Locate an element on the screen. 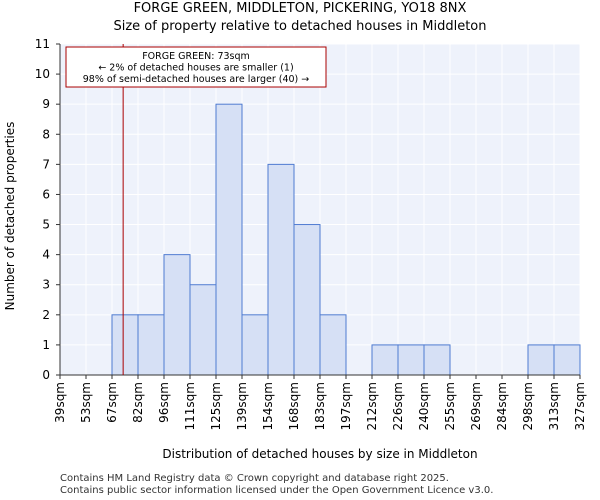 The image size is (600, 500). x-tick-label: 327sqm is located at coordinates (580, 406).